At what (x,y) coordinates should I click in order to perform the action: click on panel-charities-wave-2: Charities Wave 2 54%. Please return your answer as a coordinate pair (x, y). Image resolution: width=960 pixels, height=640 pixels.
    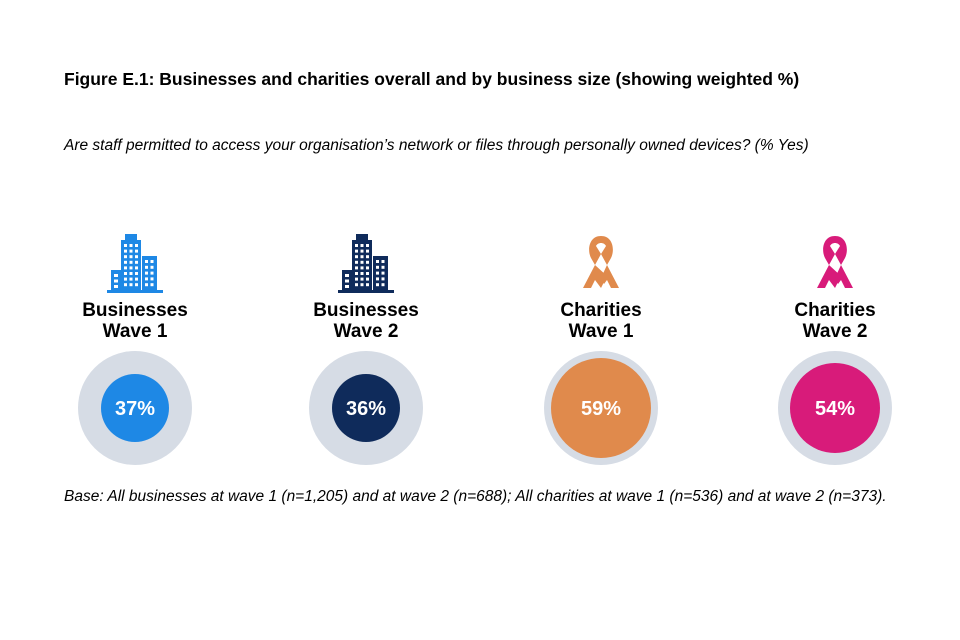
    Looking at the image, I should click on (835, 348).